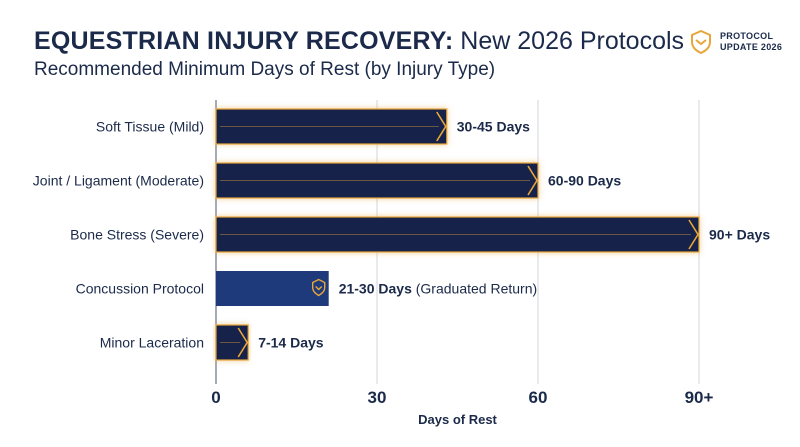  Describe the element at coordinates (272, 288) in the screenshot. I see `bar` at that location.